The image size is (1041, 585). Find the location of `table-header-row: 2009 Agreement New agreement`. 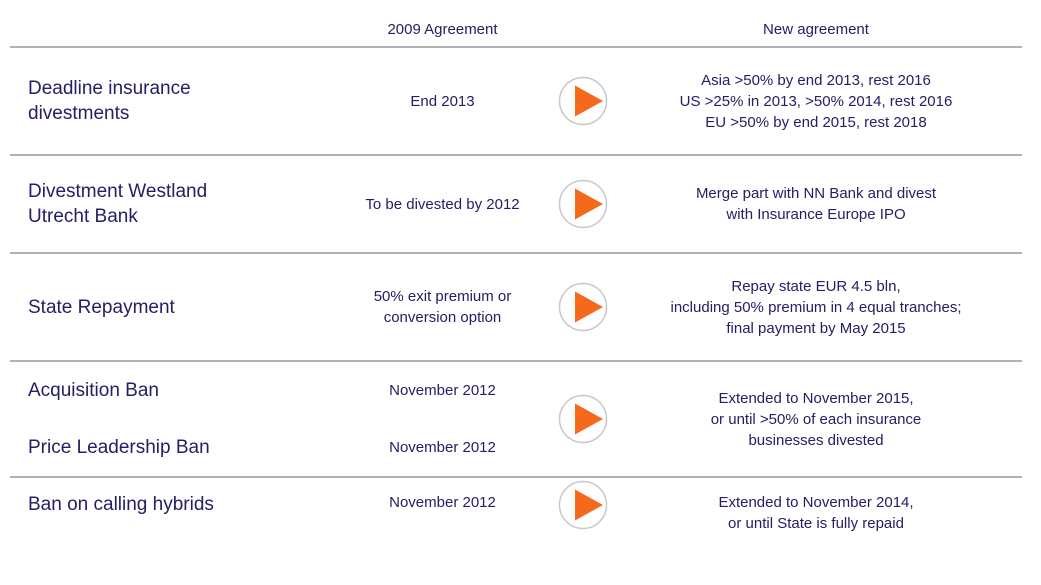

table-header-row: 2009 Agreement New agreement is located at coordinates (516, 24).